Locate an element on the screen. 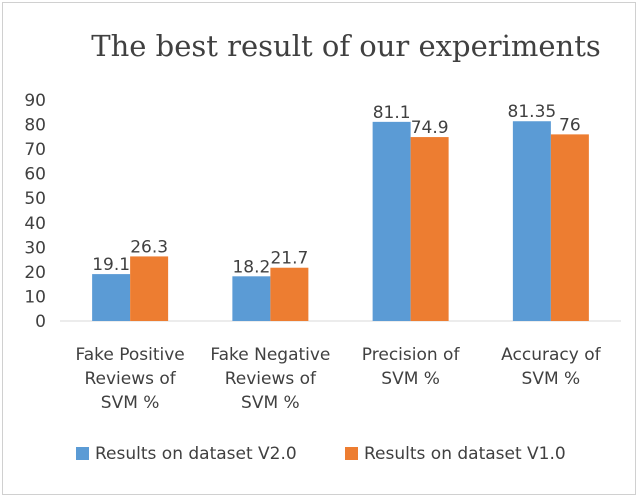  y-tick-label: 10 is located at coordinates (35, 297).